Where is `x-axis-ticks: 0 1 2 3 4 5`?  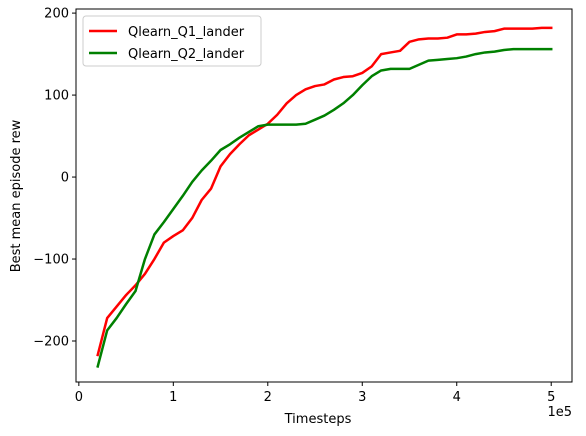
x-axis-ticks: 0 1 2 3 4 5 is located at coordinates (315, 393).